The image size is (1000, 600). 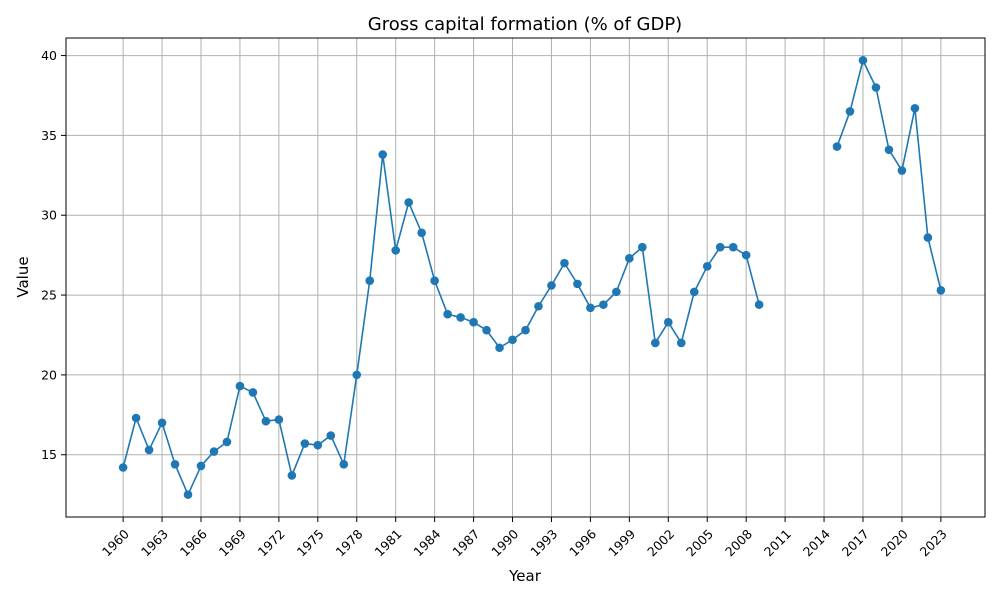 I want to click on x-tick-label: 2020, so click(x=894, y=542).